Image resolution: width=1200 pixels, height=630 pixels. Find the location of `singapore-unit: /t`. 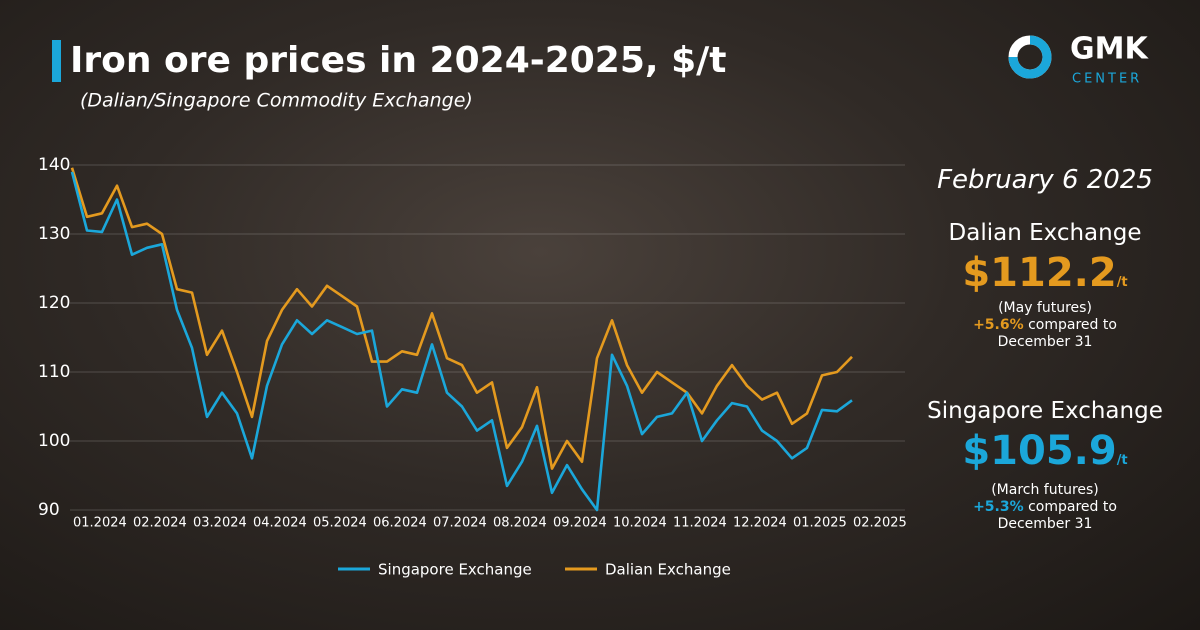

singapore-unit: /t is located at coordinates (1122, 460).